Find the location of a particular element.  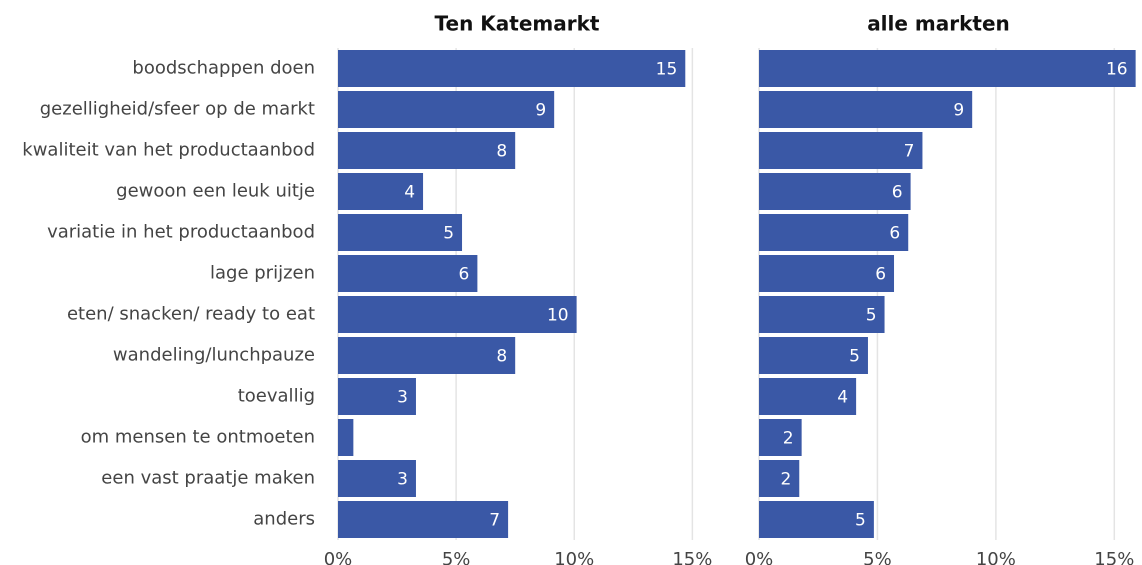

category-label: boodschappen doen is located at coordinates (223, 68).